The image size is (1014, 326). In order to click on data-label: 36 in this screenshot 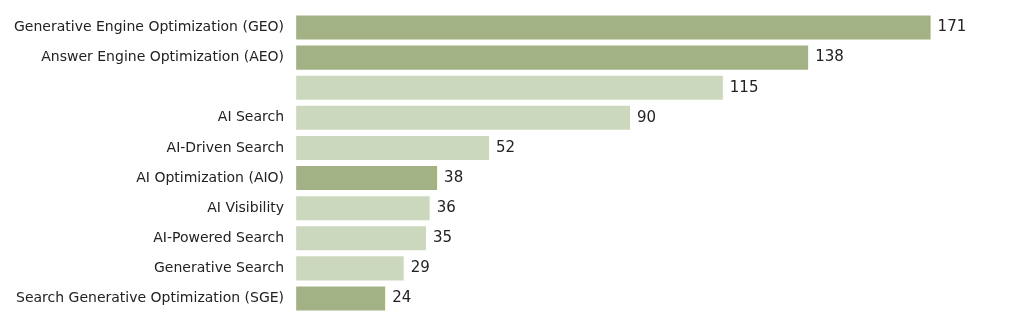, I will do `click(446, 207)`.